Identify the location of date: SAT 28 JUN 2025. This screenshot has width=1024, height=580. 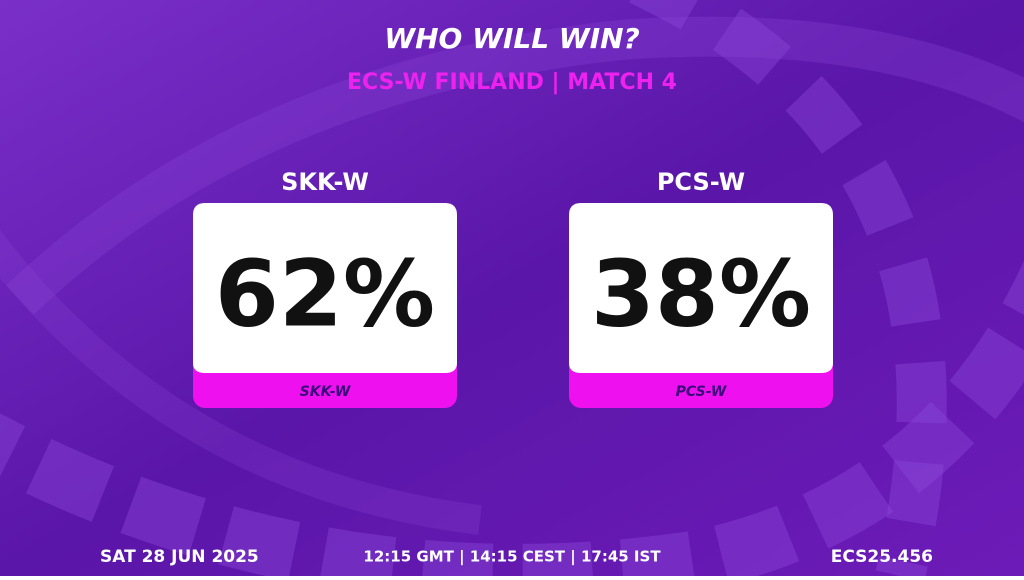
(179, 557).